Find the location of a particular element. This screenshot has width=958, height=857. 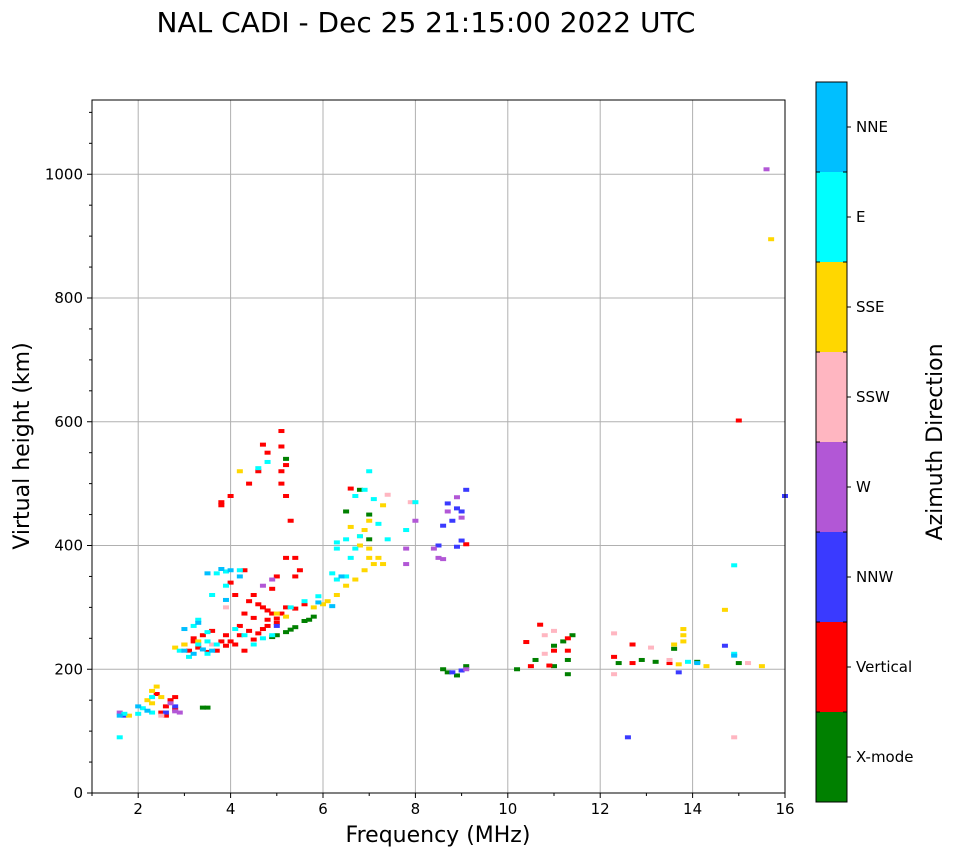

x-tick-label: 12 is located at coordinates (600, 809).